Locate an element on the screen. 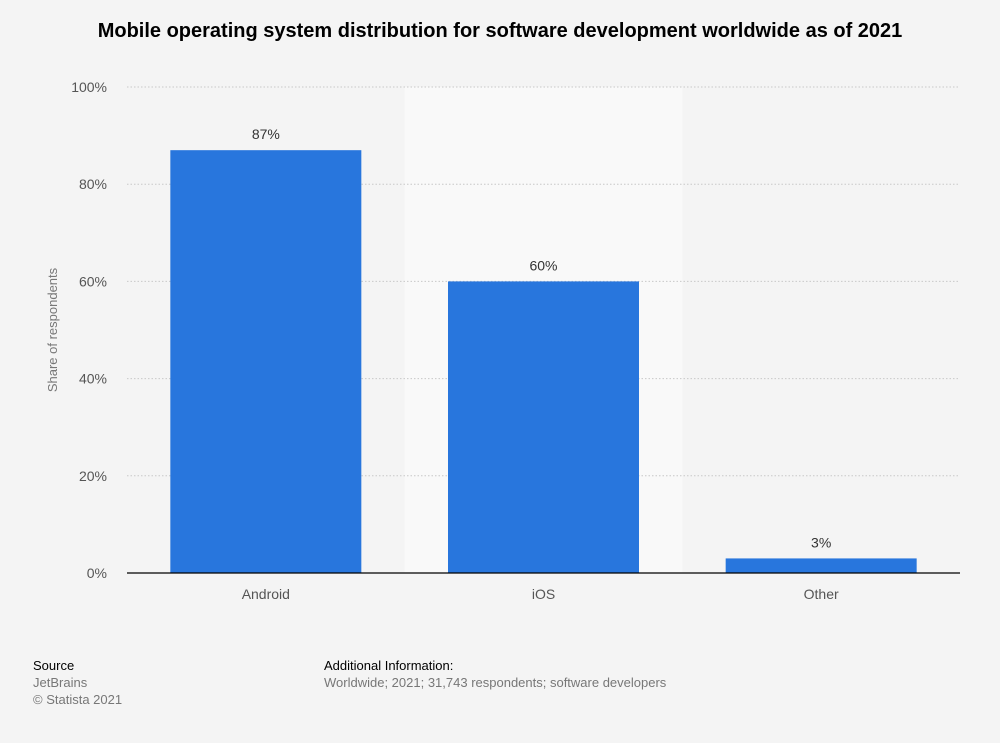 This screenshot has width=1000, height=743. y-tick-label: 40% is located at coordinates (93, 379).